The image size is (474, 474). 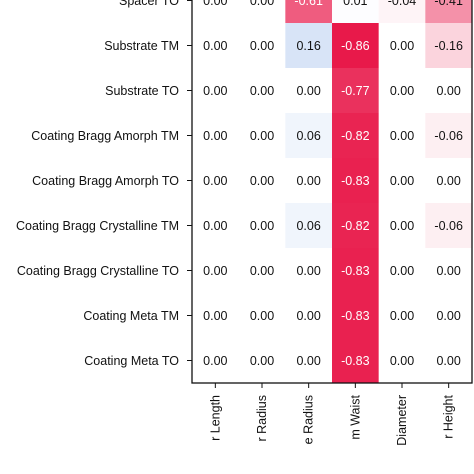 I want to click on row-label: Coating Bragg Amorph TM, so click(x=105, y=136).